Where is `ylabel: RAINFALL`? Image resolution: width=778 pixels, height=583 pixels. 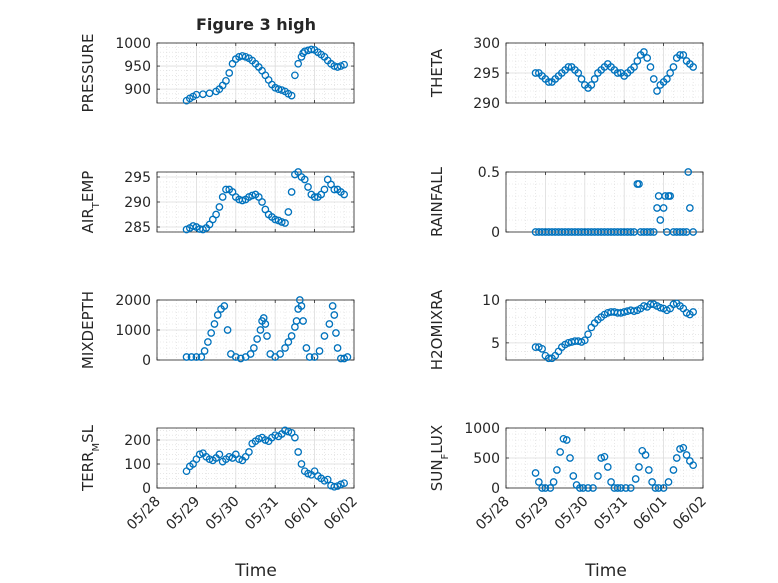 ylabel: RAINFALL is located at coordinates (437, 201).